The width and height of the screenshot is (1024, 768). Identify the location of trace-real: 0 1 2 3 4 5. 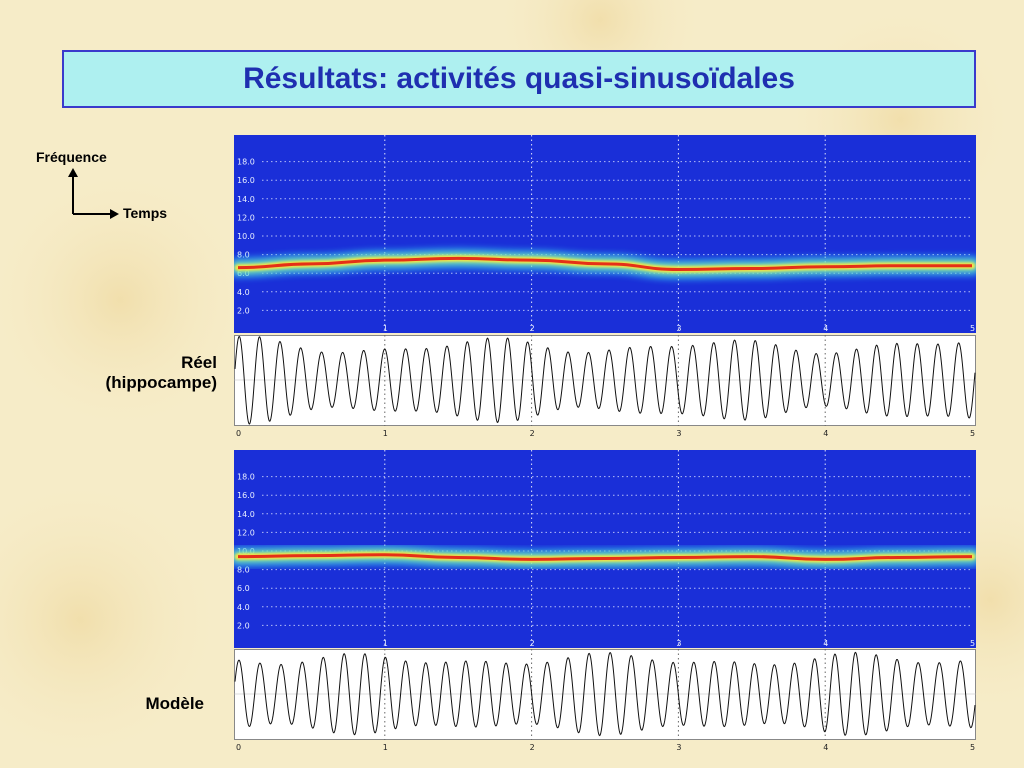
(605, 386).